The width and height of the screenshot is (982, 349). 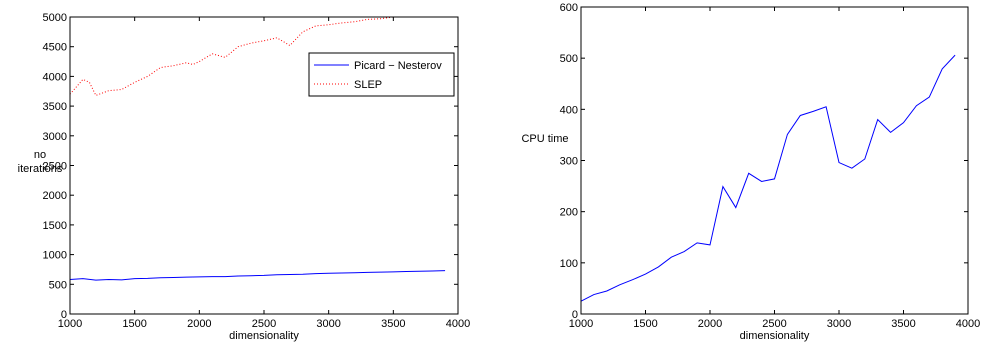 What do you see at coordinates (368, 85) in the screenshot?
I see `legend-label: SLEP` at bounding box center [368, 85].